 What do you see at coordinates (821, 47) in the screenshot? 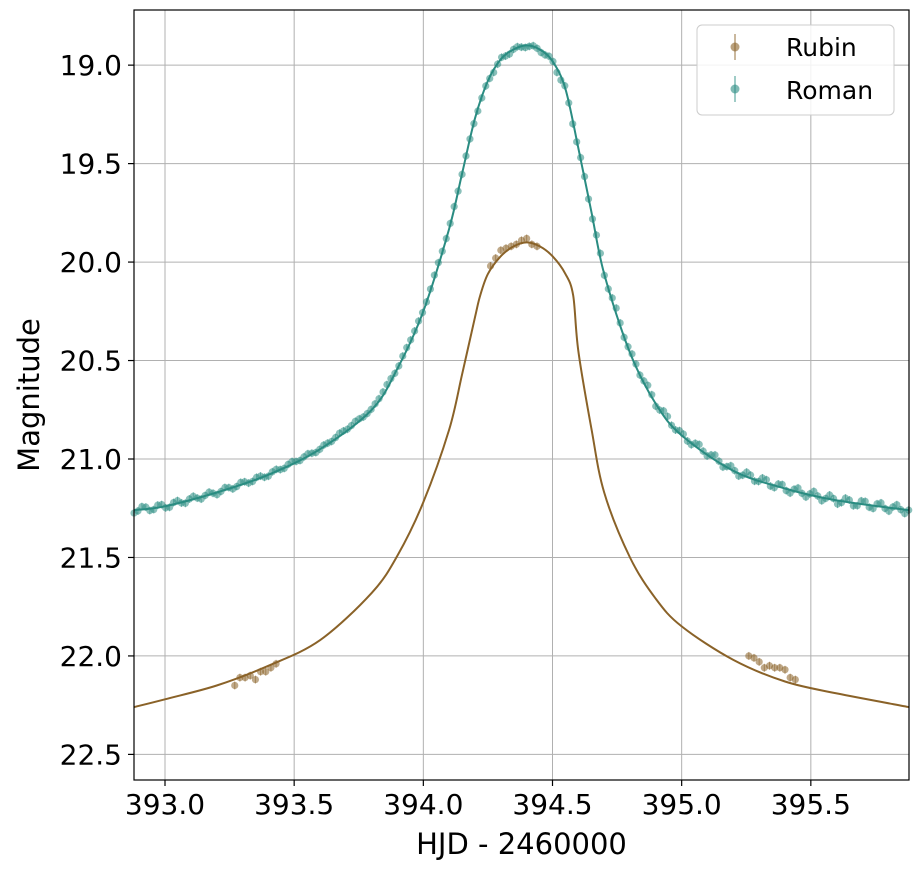
I see `legend-label-rubin: Rubin` at bounding box center [821, 47].